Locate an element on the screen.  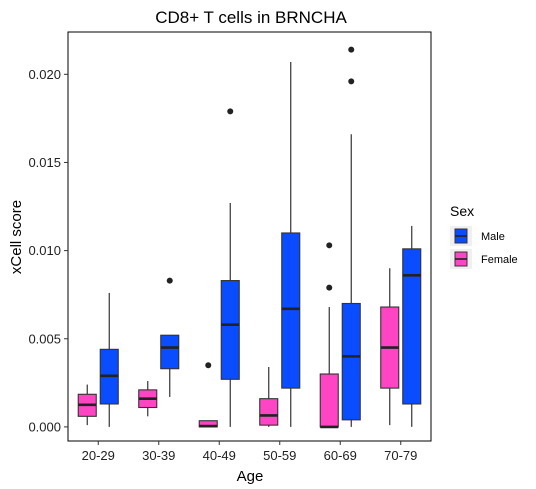
legend-label: Female is located at coordinates (499, 260).